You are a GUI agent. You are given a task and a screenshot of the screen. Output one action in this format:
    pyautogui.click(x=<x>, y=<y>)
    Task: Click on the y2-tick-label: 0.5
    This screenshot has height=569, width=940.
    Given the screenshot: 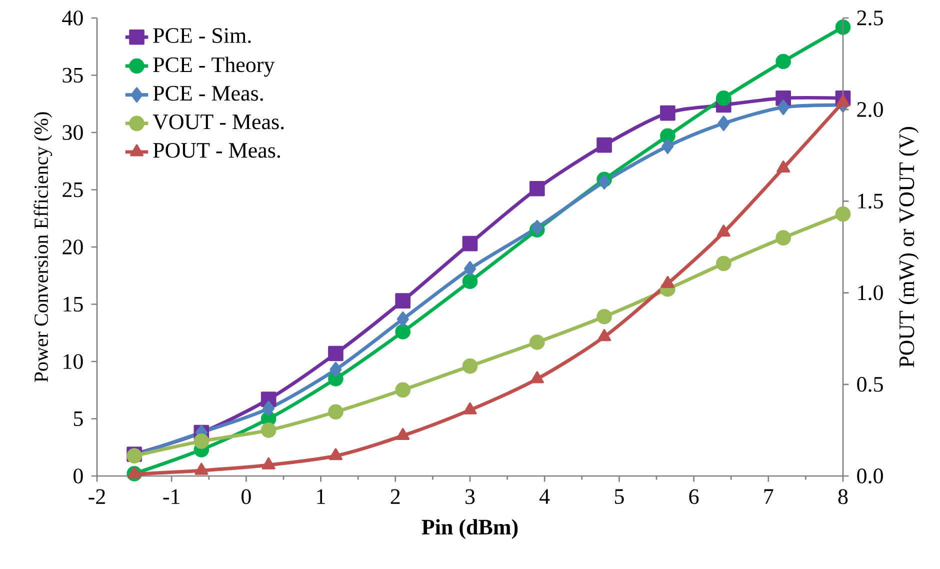 What is the action you would take?
    pyautogui.click(x=870, y=384)
    